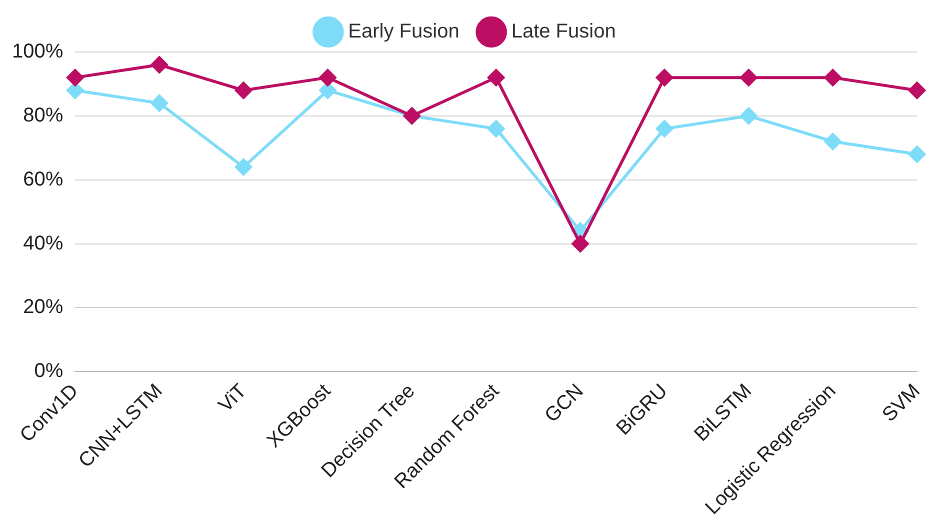 This screenshot has height=528, width=942. What do you see at coordinates (43, 115) in the screenshot?
I see `y-tick-label: 80%` at bounding box center [43, 115].